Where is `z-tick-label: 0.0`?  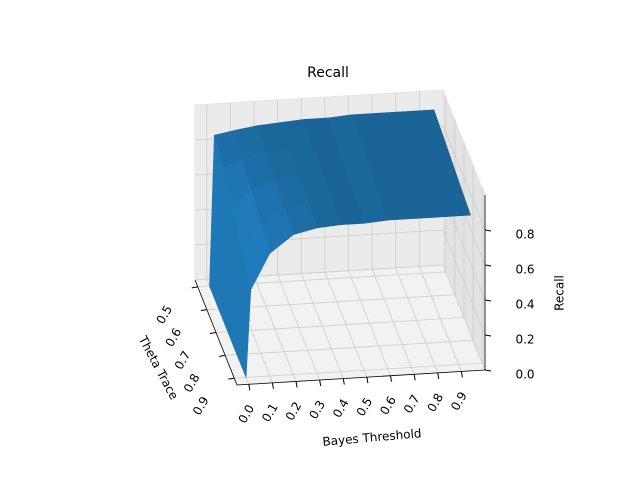 z-tick-label: 0.0 is located at coordinates (524, 375).